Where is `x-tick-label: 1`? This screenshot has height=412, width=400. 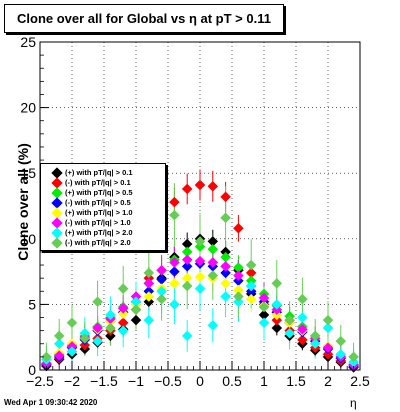
x-tick-label: 1 is located at coordinates (264, 381).